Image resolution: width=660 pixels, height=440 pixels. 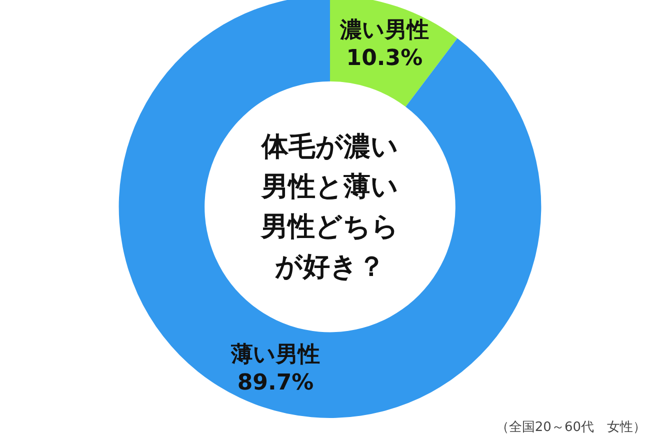 I want to click on data-label: 89.7%, so click(x=275, y=383).